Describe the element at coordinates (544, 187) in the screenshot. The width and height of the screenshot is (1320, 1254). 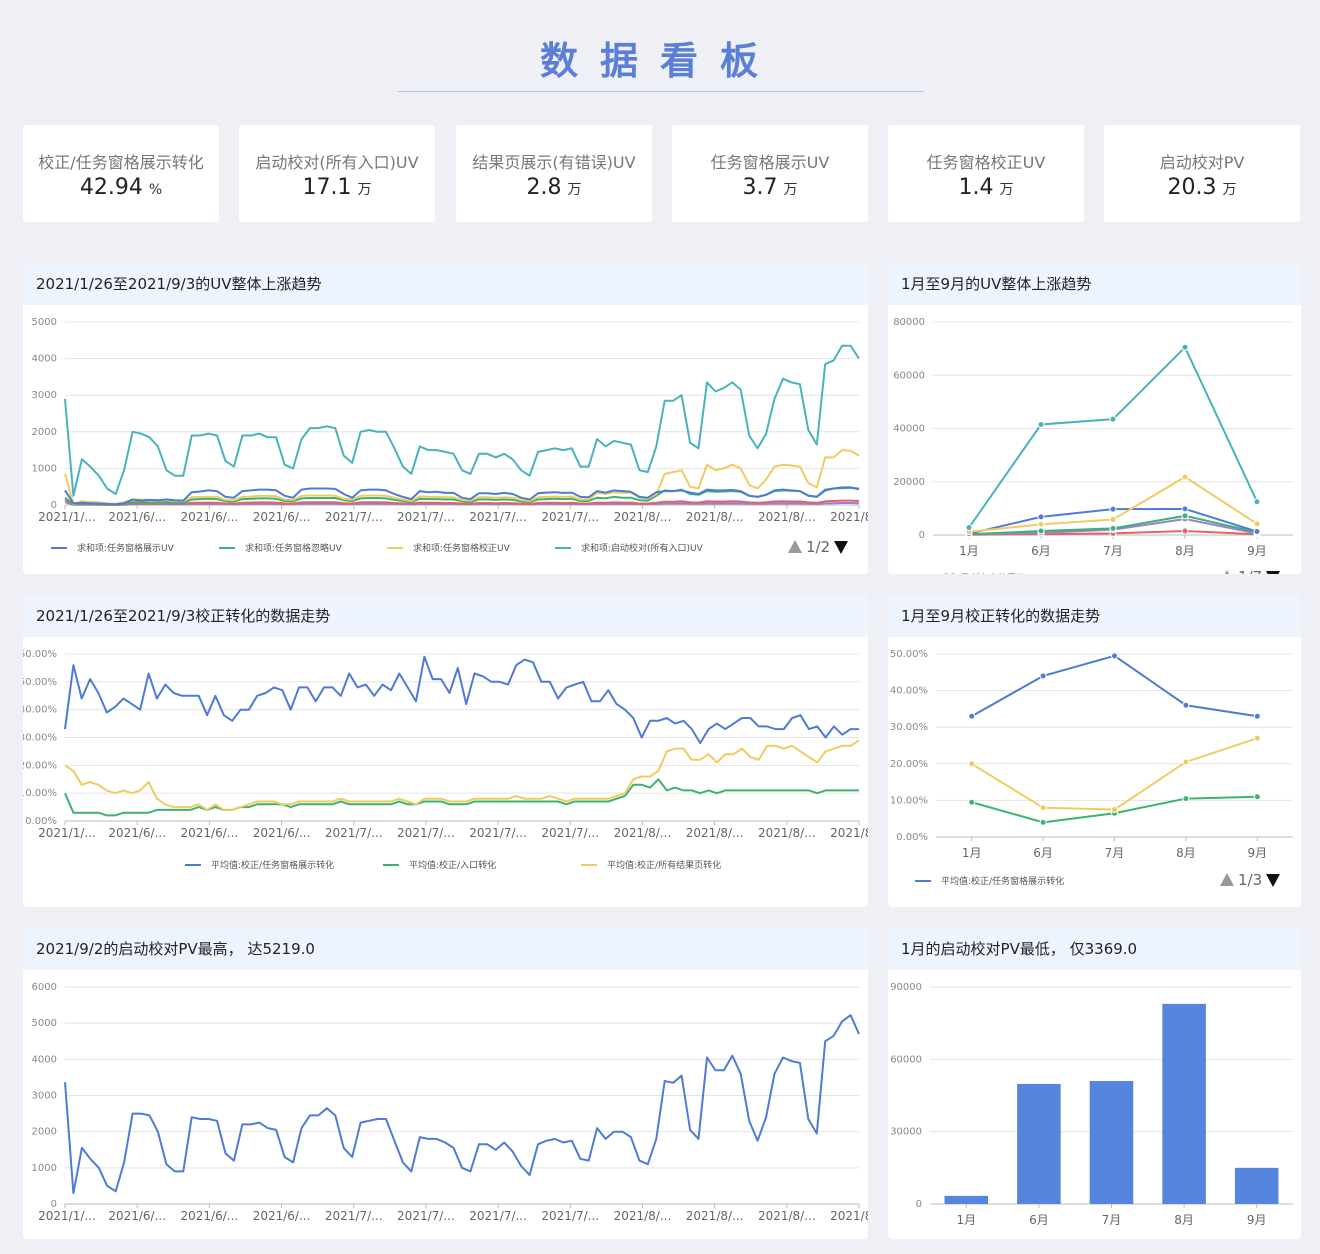
I see `kpi-value: 2.8` at that location.